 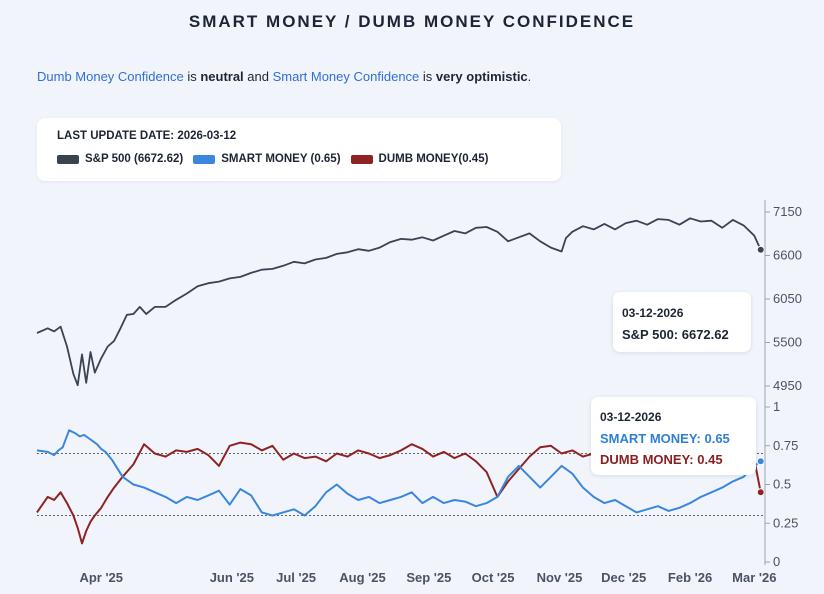 What do you see at coordinates (281, 159) in the screenshot?
I see `legend-label: SMART MONEY (0.65)` at bounding box center [281, 159].